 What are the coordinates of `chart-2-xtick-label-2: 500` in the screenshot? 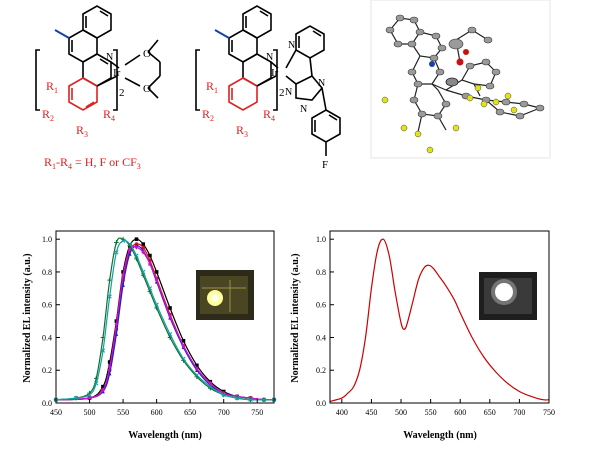 It's located at (401, 412).